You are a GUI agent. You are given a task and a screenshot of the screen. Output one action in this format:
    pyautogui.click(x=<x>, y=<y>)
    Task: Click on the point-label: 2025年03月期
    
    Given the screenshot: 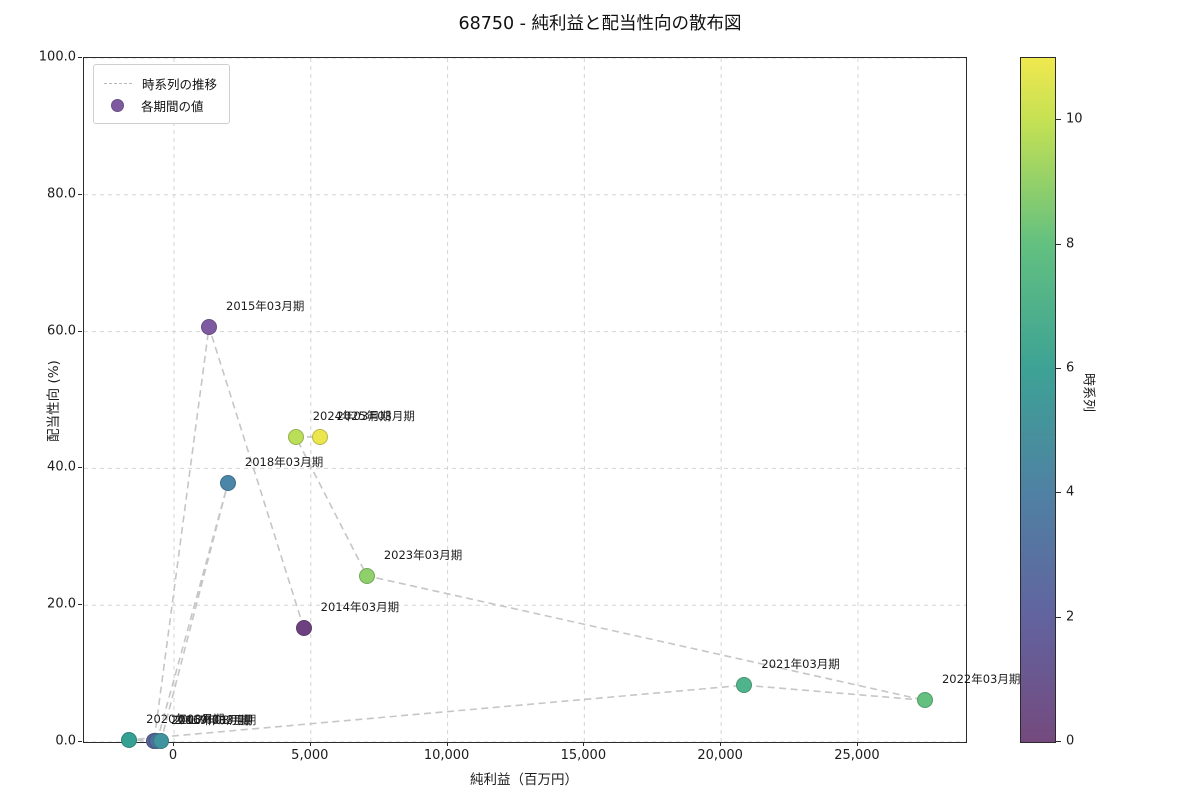 What is the action you would take?
    pyautogui.click(x=375, y=415)
    